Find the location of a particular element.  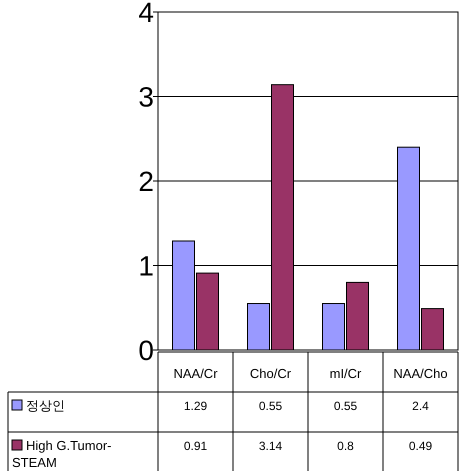

x-tick-label: mI/Cr is located at coordinates (346, 373).